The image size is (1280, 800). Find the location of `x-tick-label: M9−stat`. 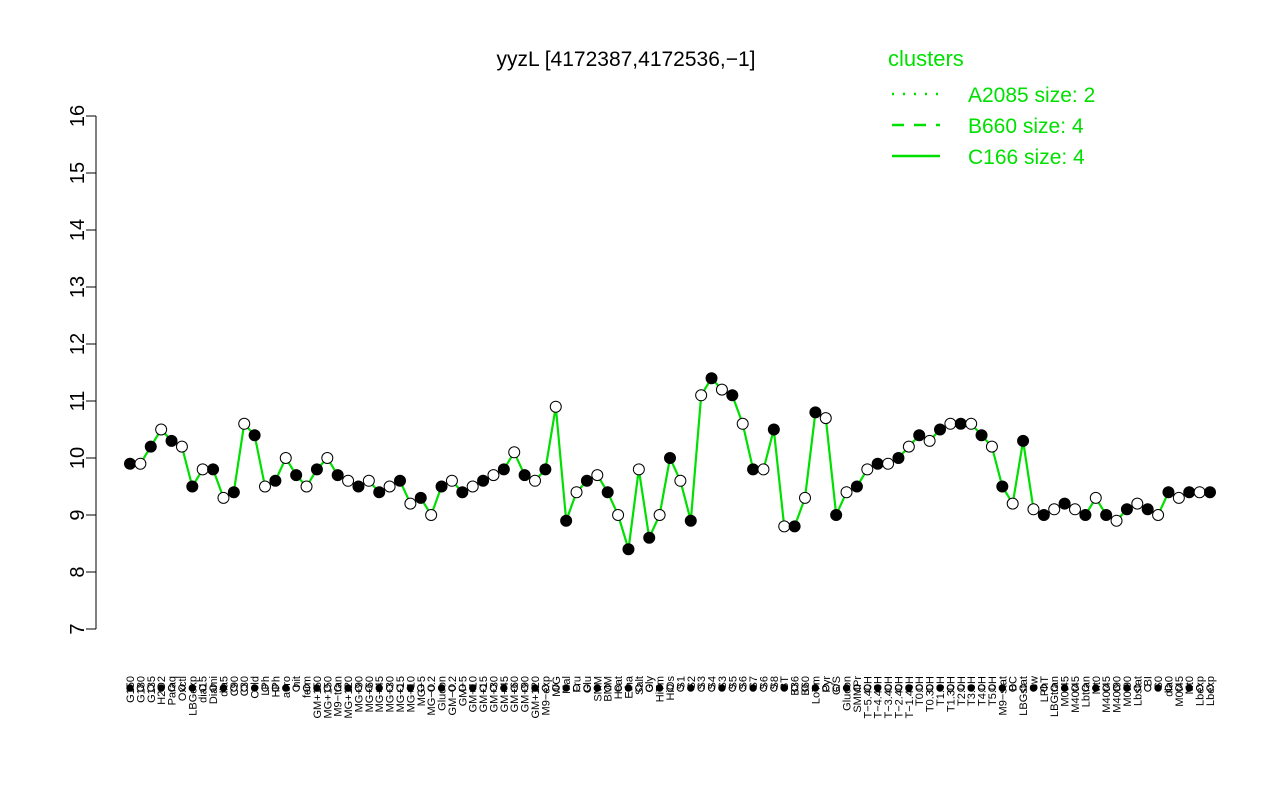

x-tick-label: M9−stat is located at coordinates (1003, 695).